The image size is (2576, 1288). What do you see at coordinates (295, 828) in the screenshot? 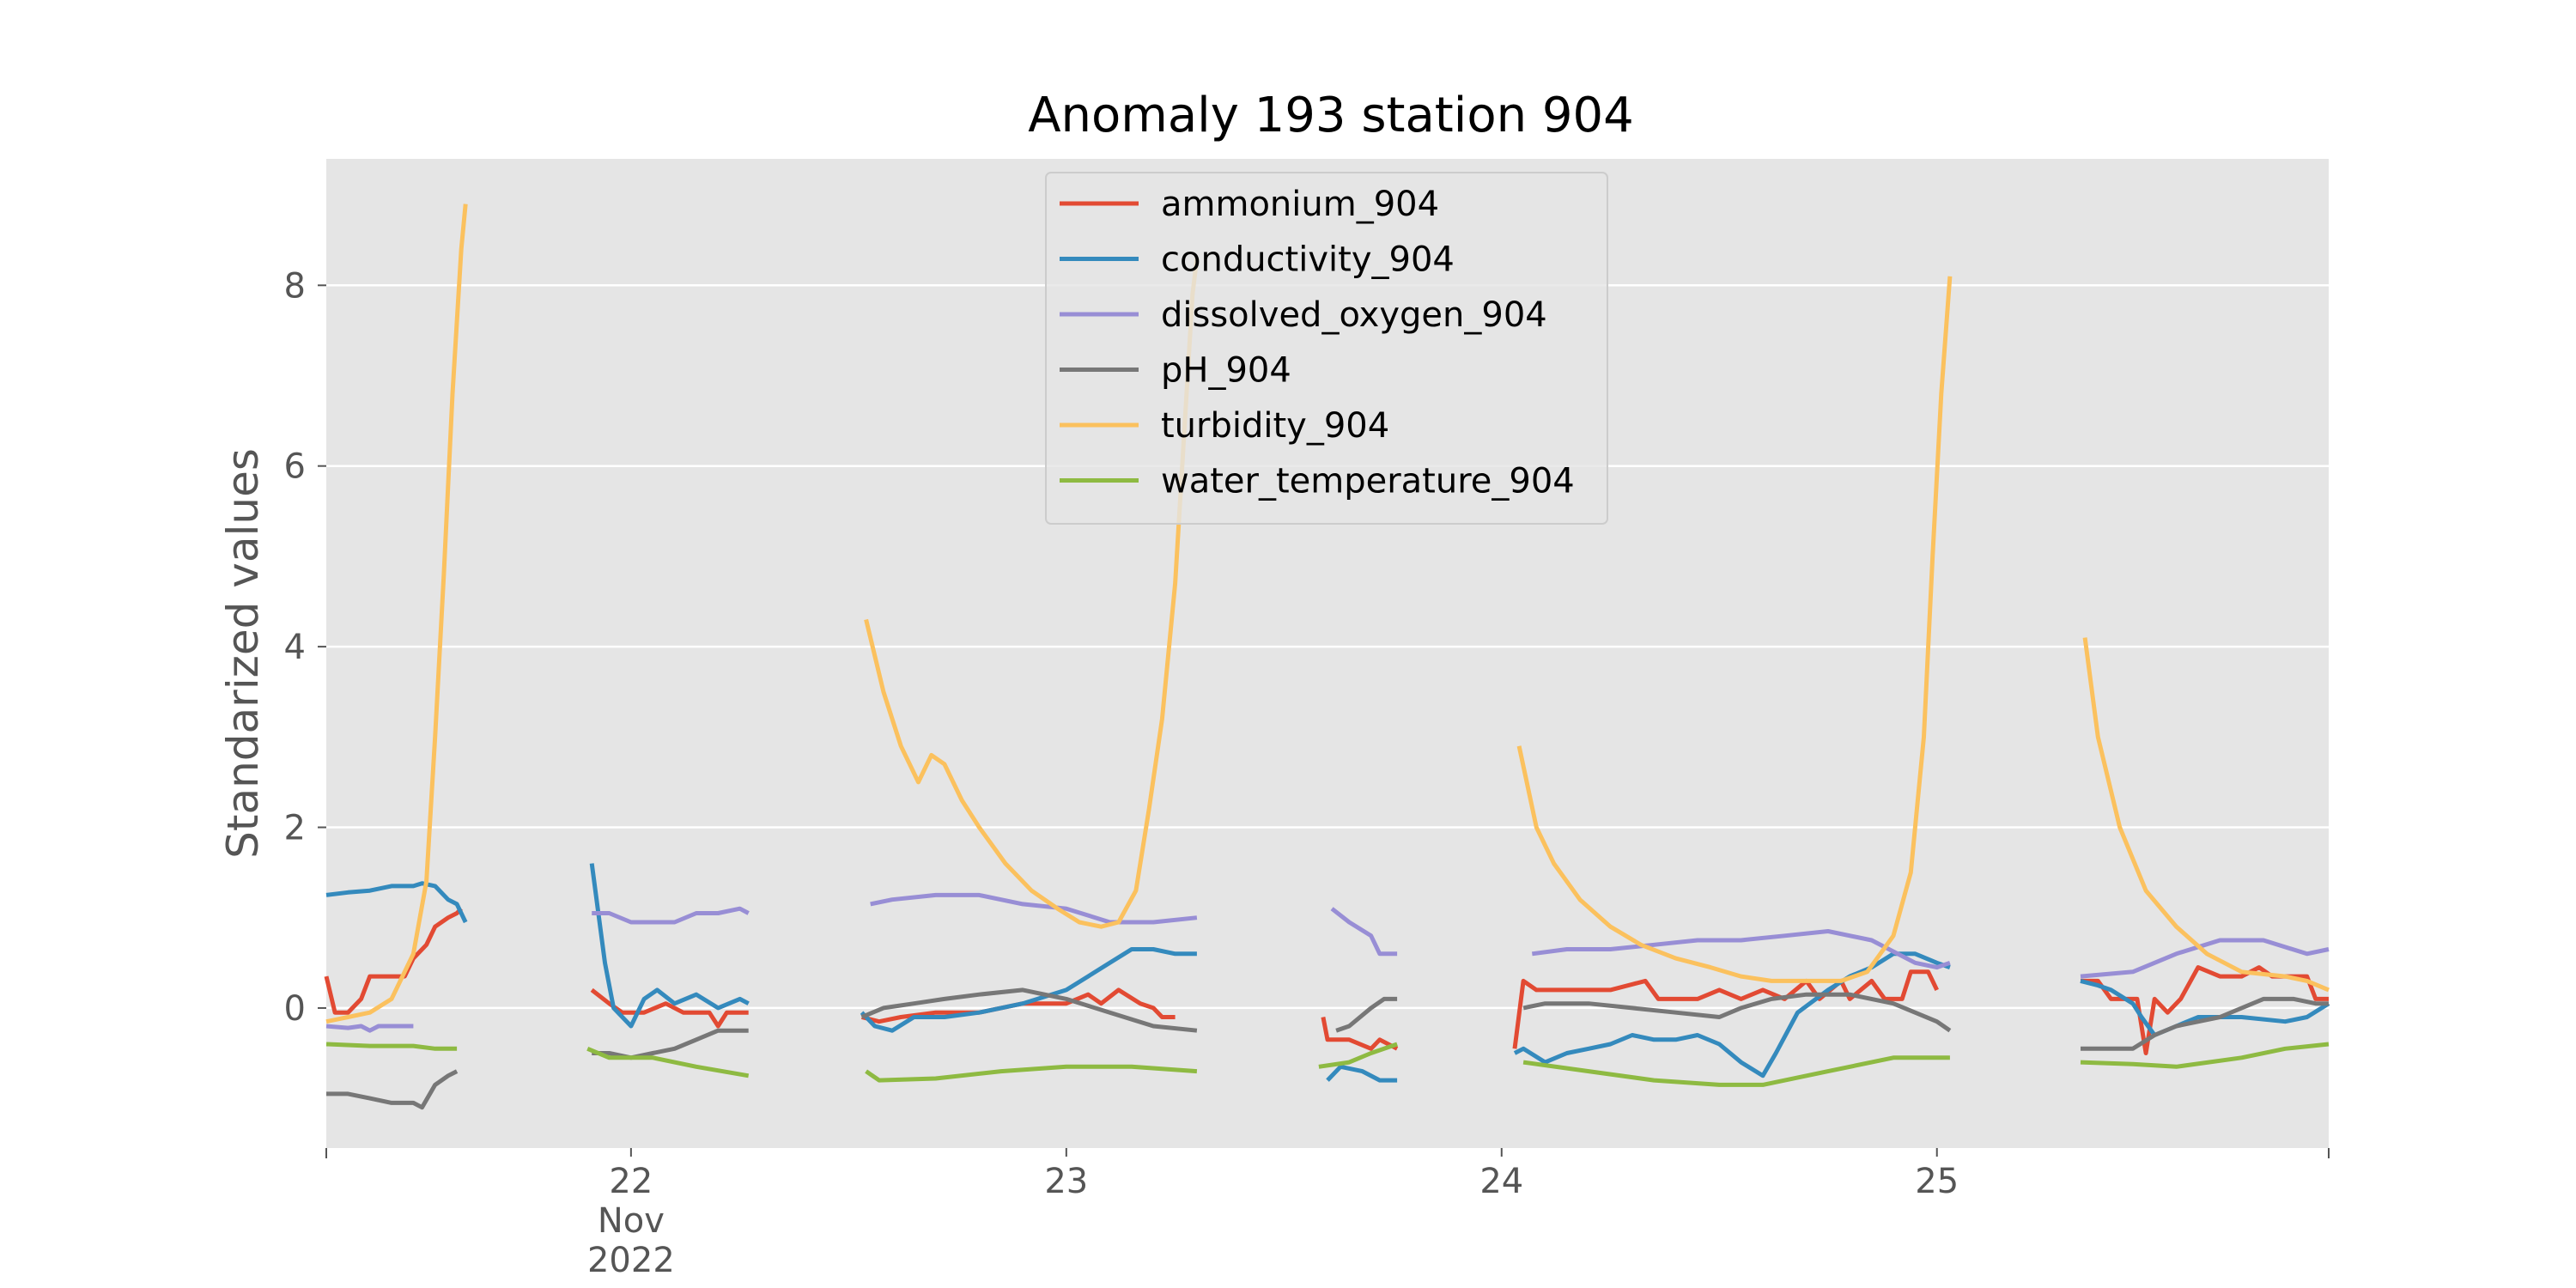
I see `y-tick-label: 2` at bounding box center [295, 828].